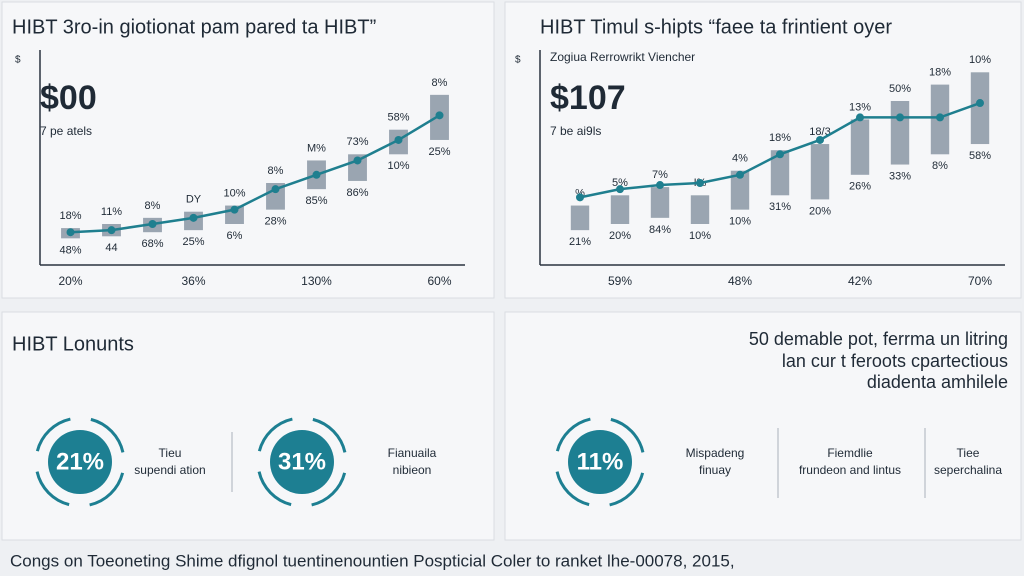 The image size is (1024, 576). I want to click on chart-subtitle: Zogiua Rerrowrikt Viencher, so click(622, 57).